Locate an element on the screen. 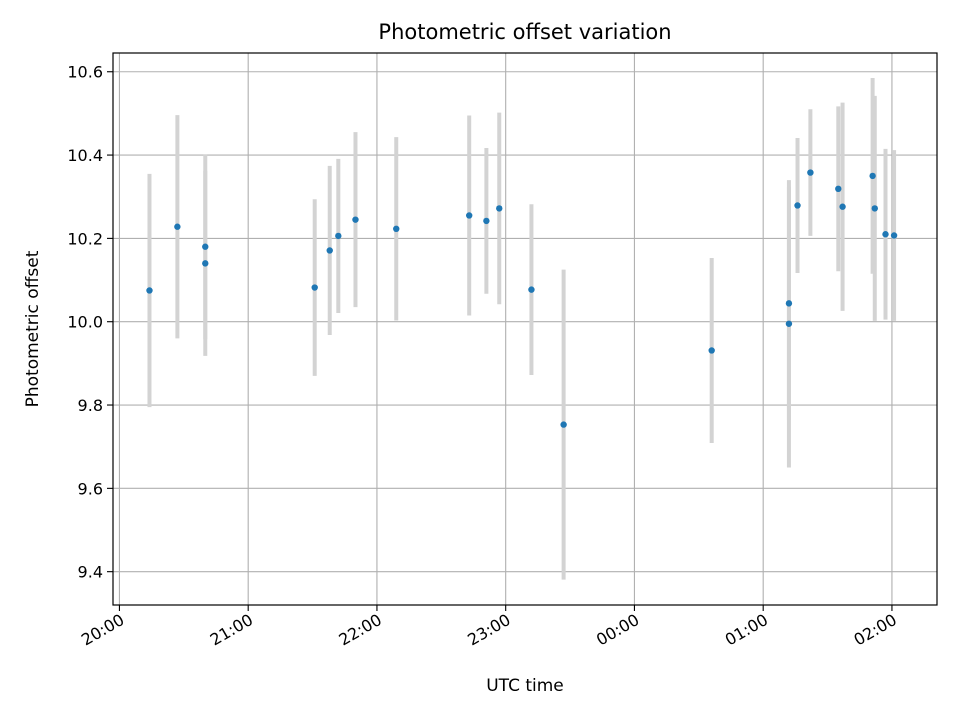  x-tick-label: 20:00 is located at coordinates (102, 630).